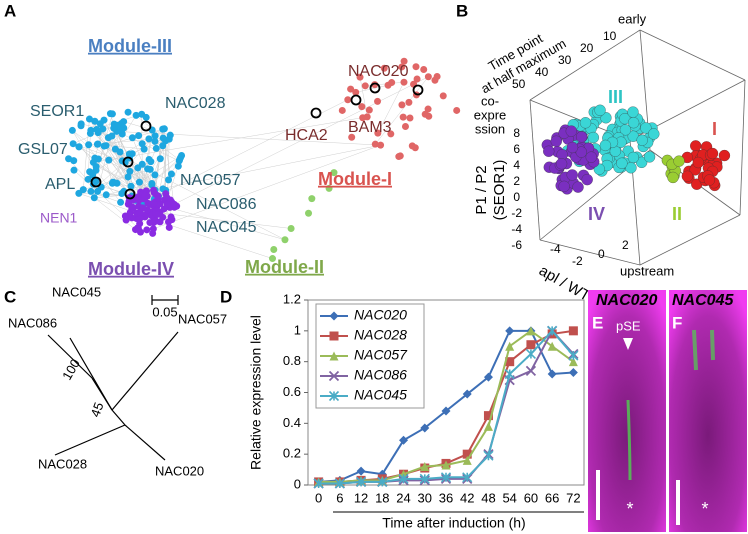  I want to click on tick-label: 8, so click(516, 133).